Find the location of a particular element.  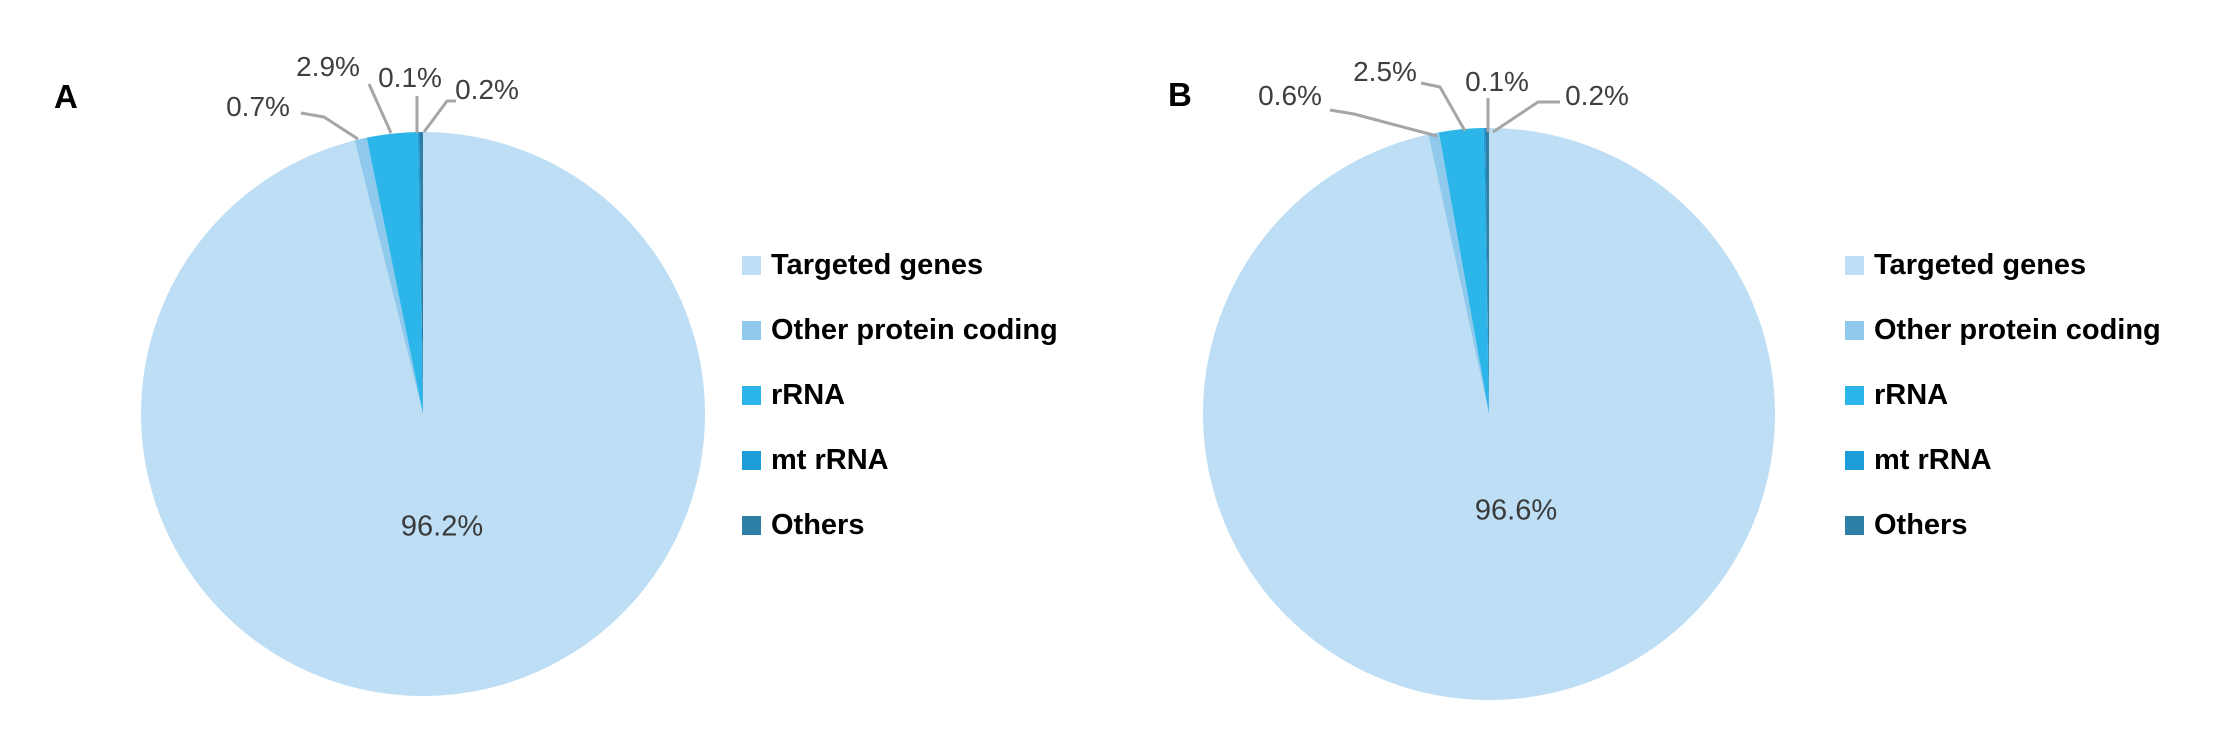

leader-line-a-rrna is located at coordinates (380, 108).